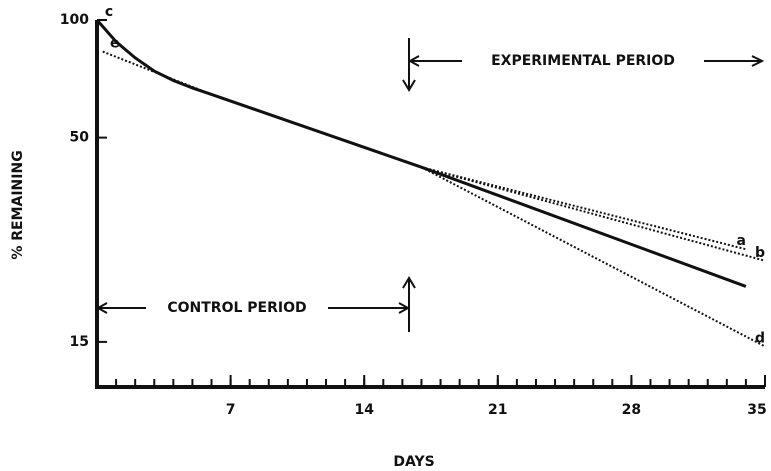 Image resolution: width=771 pixels, height=471 pixels. I want to click on y-tick-label: 15, so click(79, 342).